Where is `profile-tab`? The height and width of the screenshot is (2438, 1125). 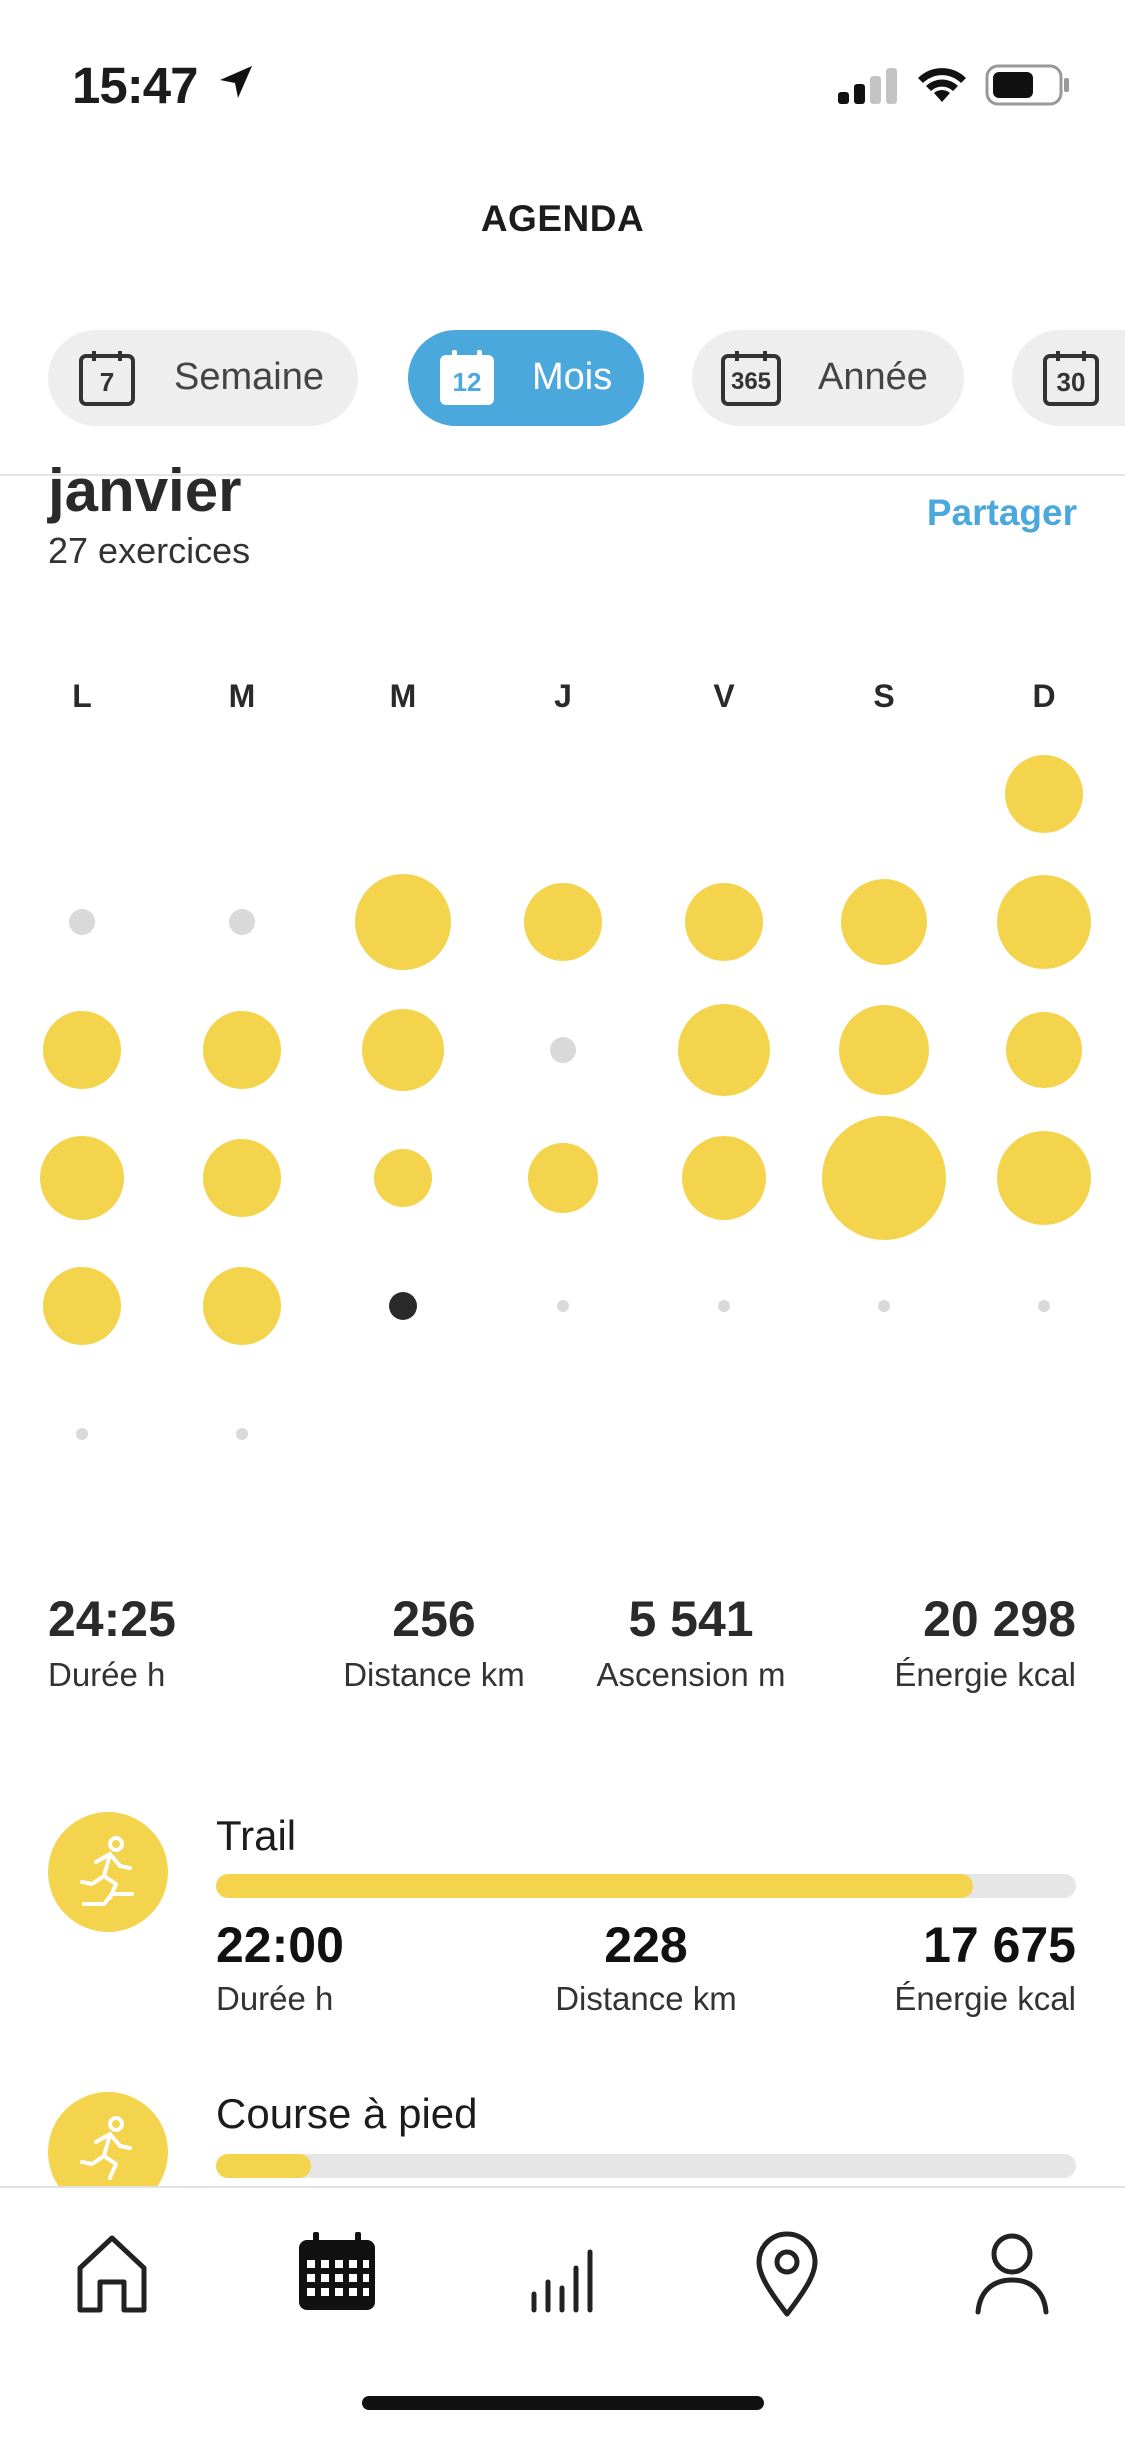
profile-tab is located at coordinates (1012, 2272).